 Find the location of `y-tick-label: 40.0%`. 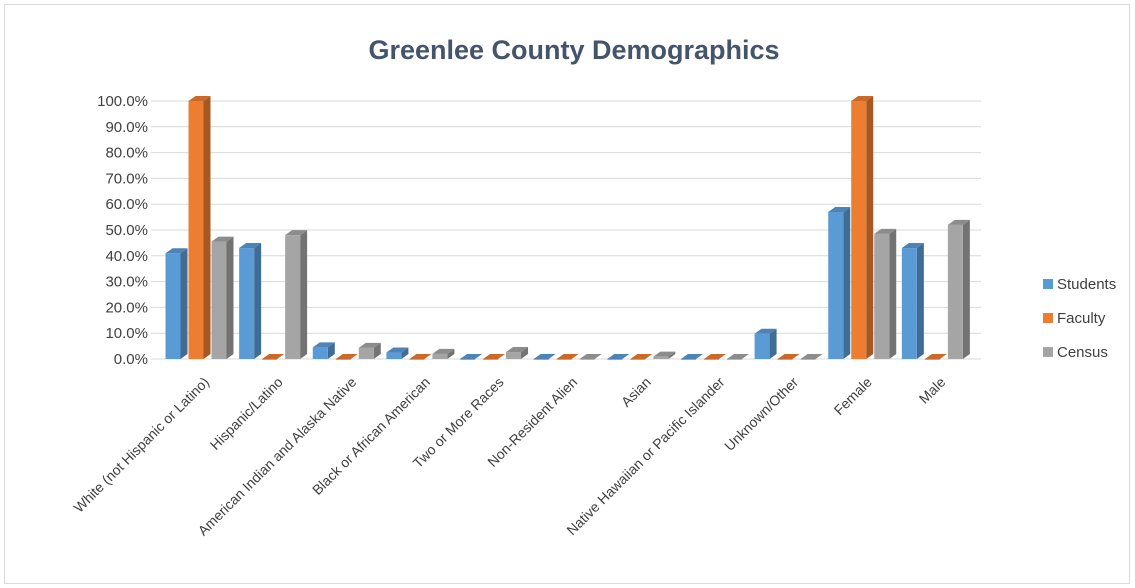

y-tick-label: 40.0% is located at coordinates (126, 256).